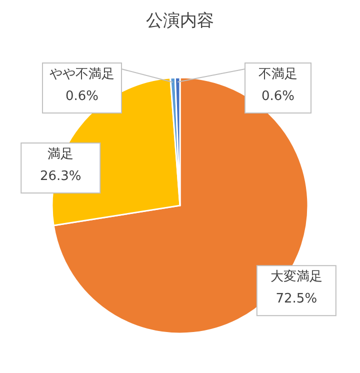  I want to click on slice-label: やや不満足, so click(82, 74).